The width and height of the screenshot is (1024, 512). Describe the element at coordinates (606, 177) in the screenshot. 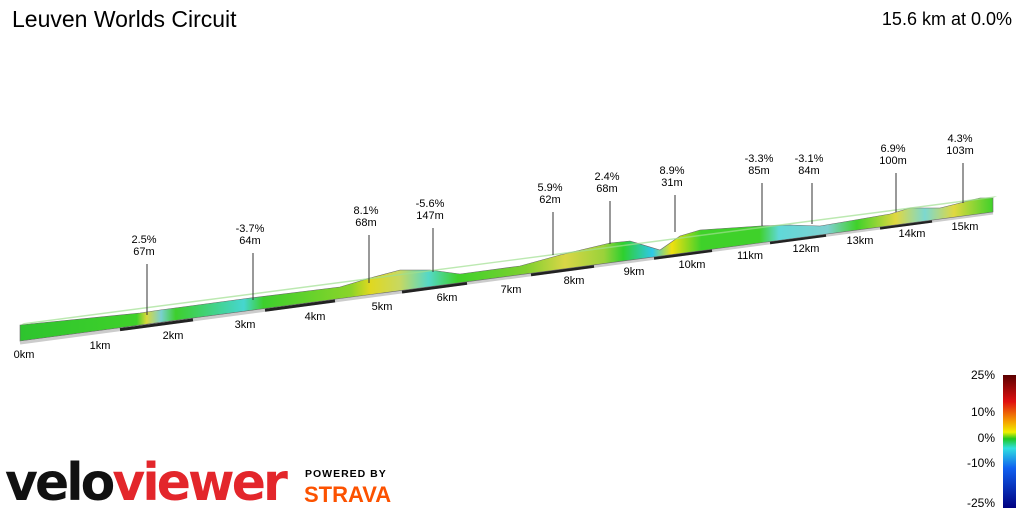

I see `annotation-grade: 2.4%` at that location.